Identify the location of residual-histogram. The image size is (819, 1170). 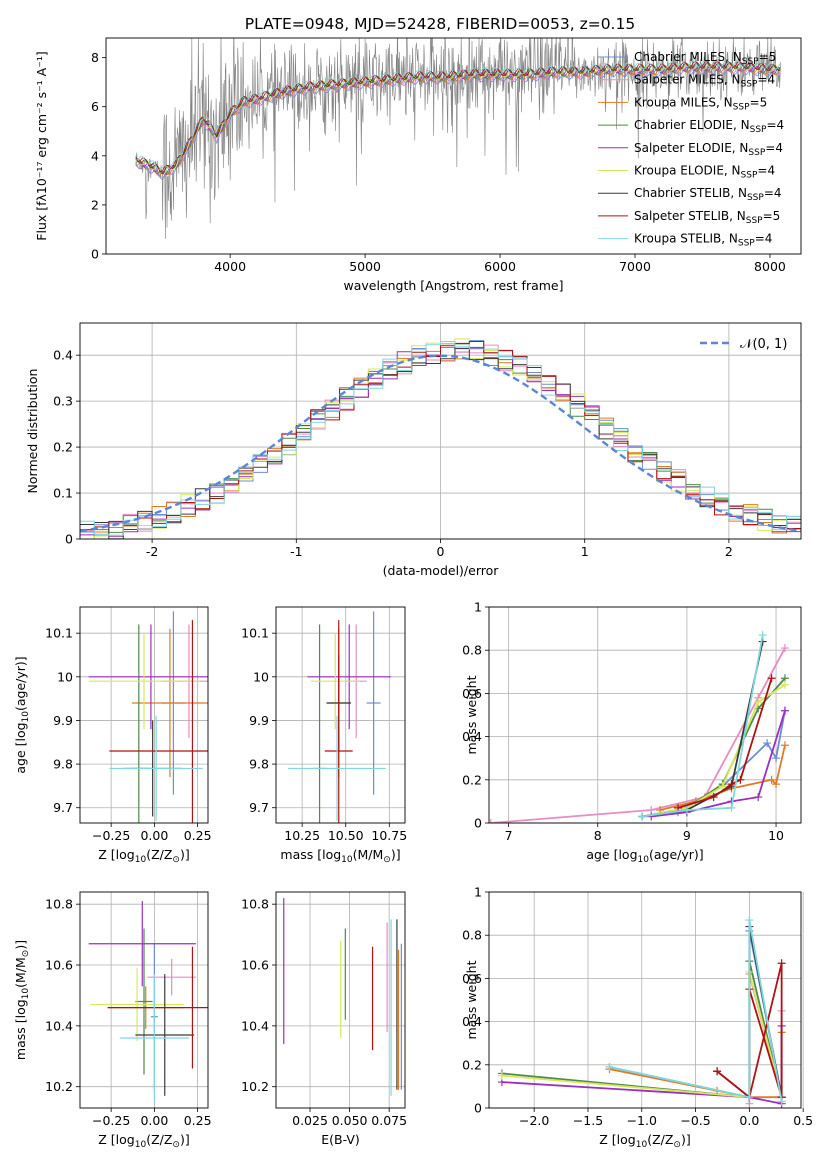
(440, 435).